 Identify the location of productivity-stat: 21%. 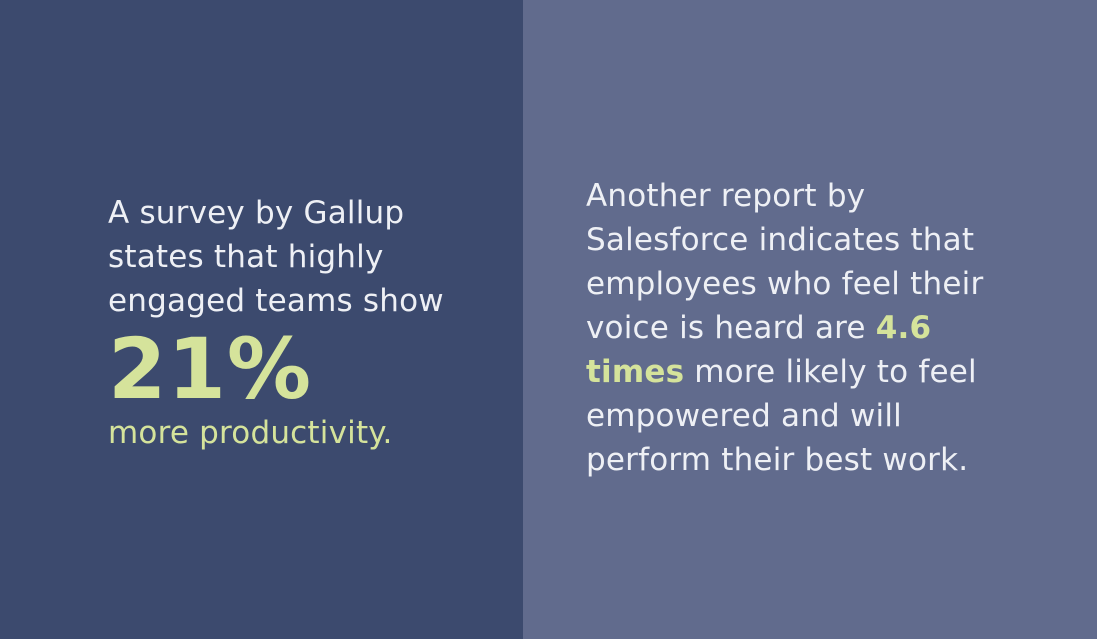
(210, 369).